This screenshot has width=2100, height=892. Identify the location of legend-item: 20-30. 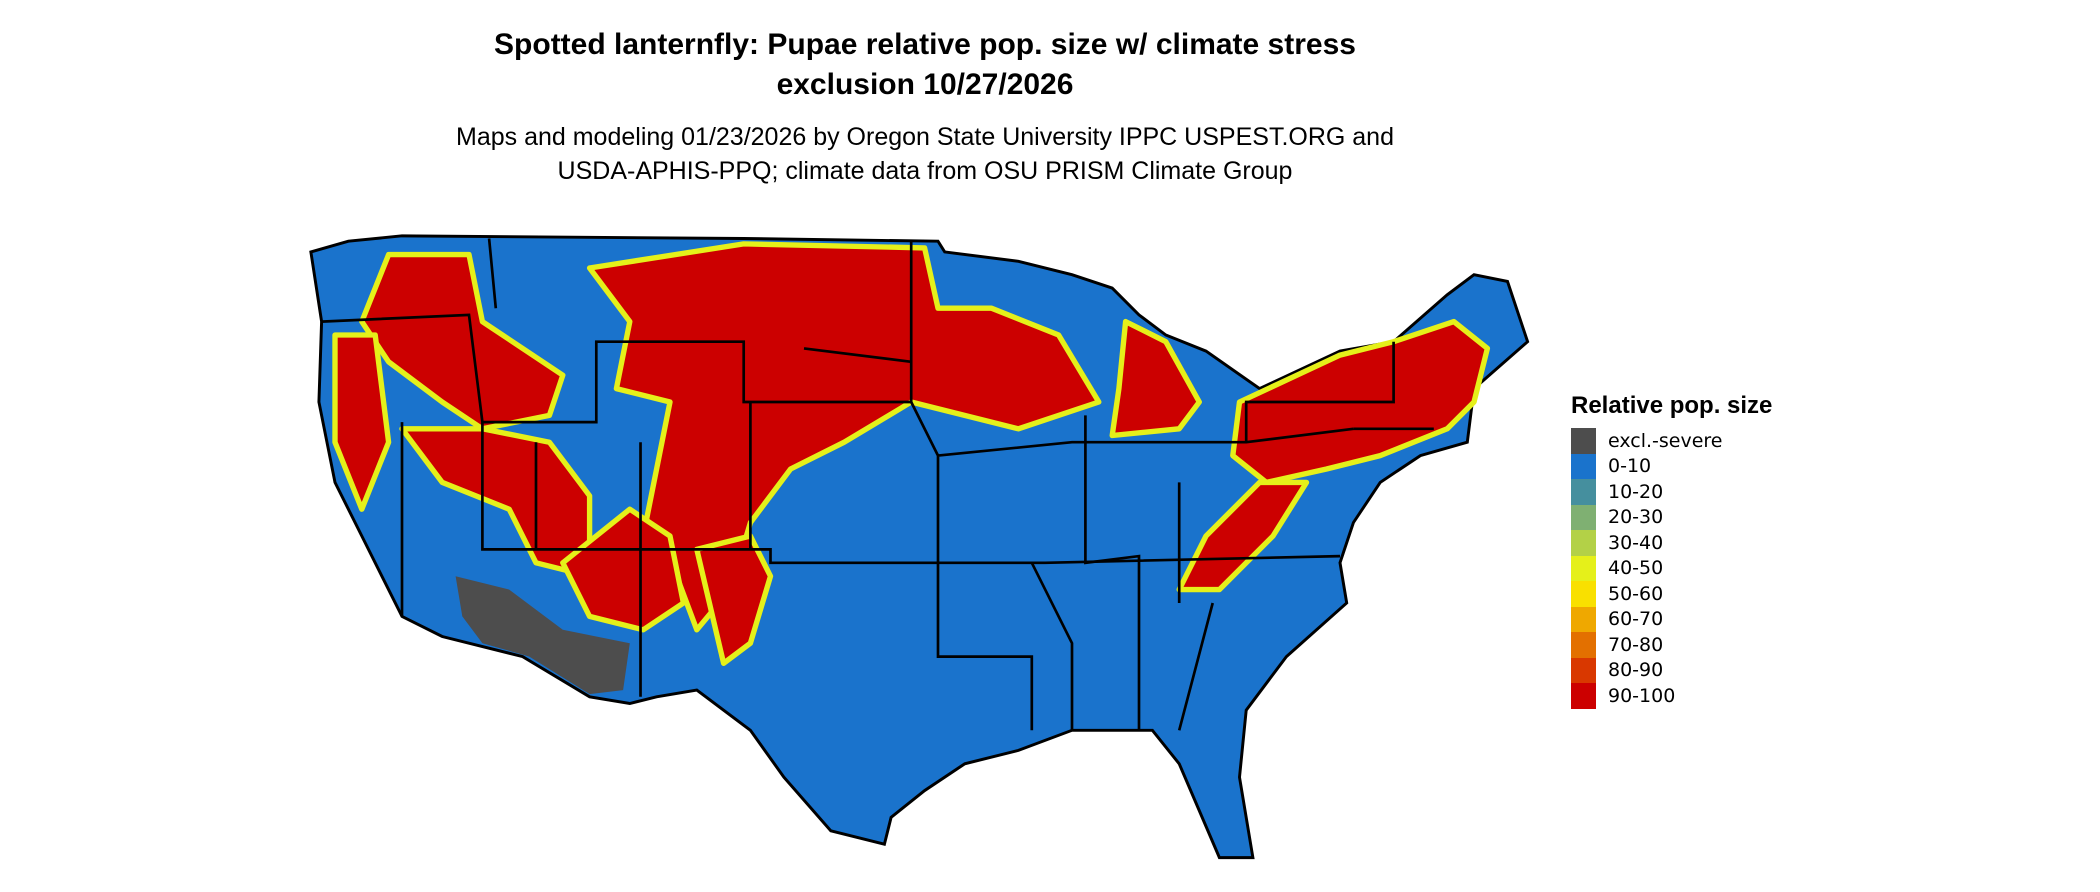
(1671, 517).